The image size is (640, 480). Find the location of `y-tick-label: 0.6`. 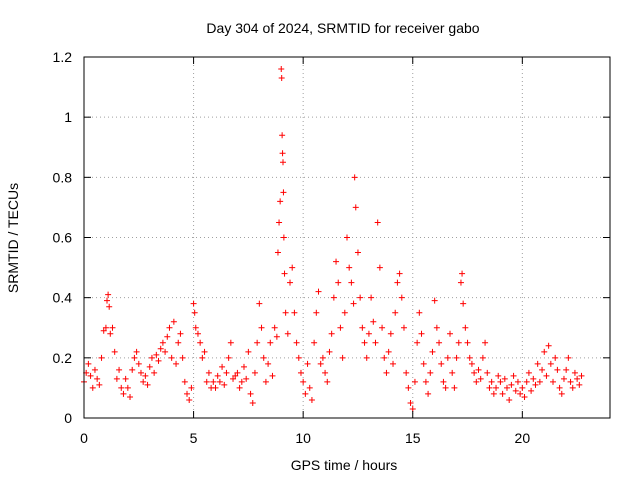

y-tick-label: 0.6 is located at coordinates (63, 238).